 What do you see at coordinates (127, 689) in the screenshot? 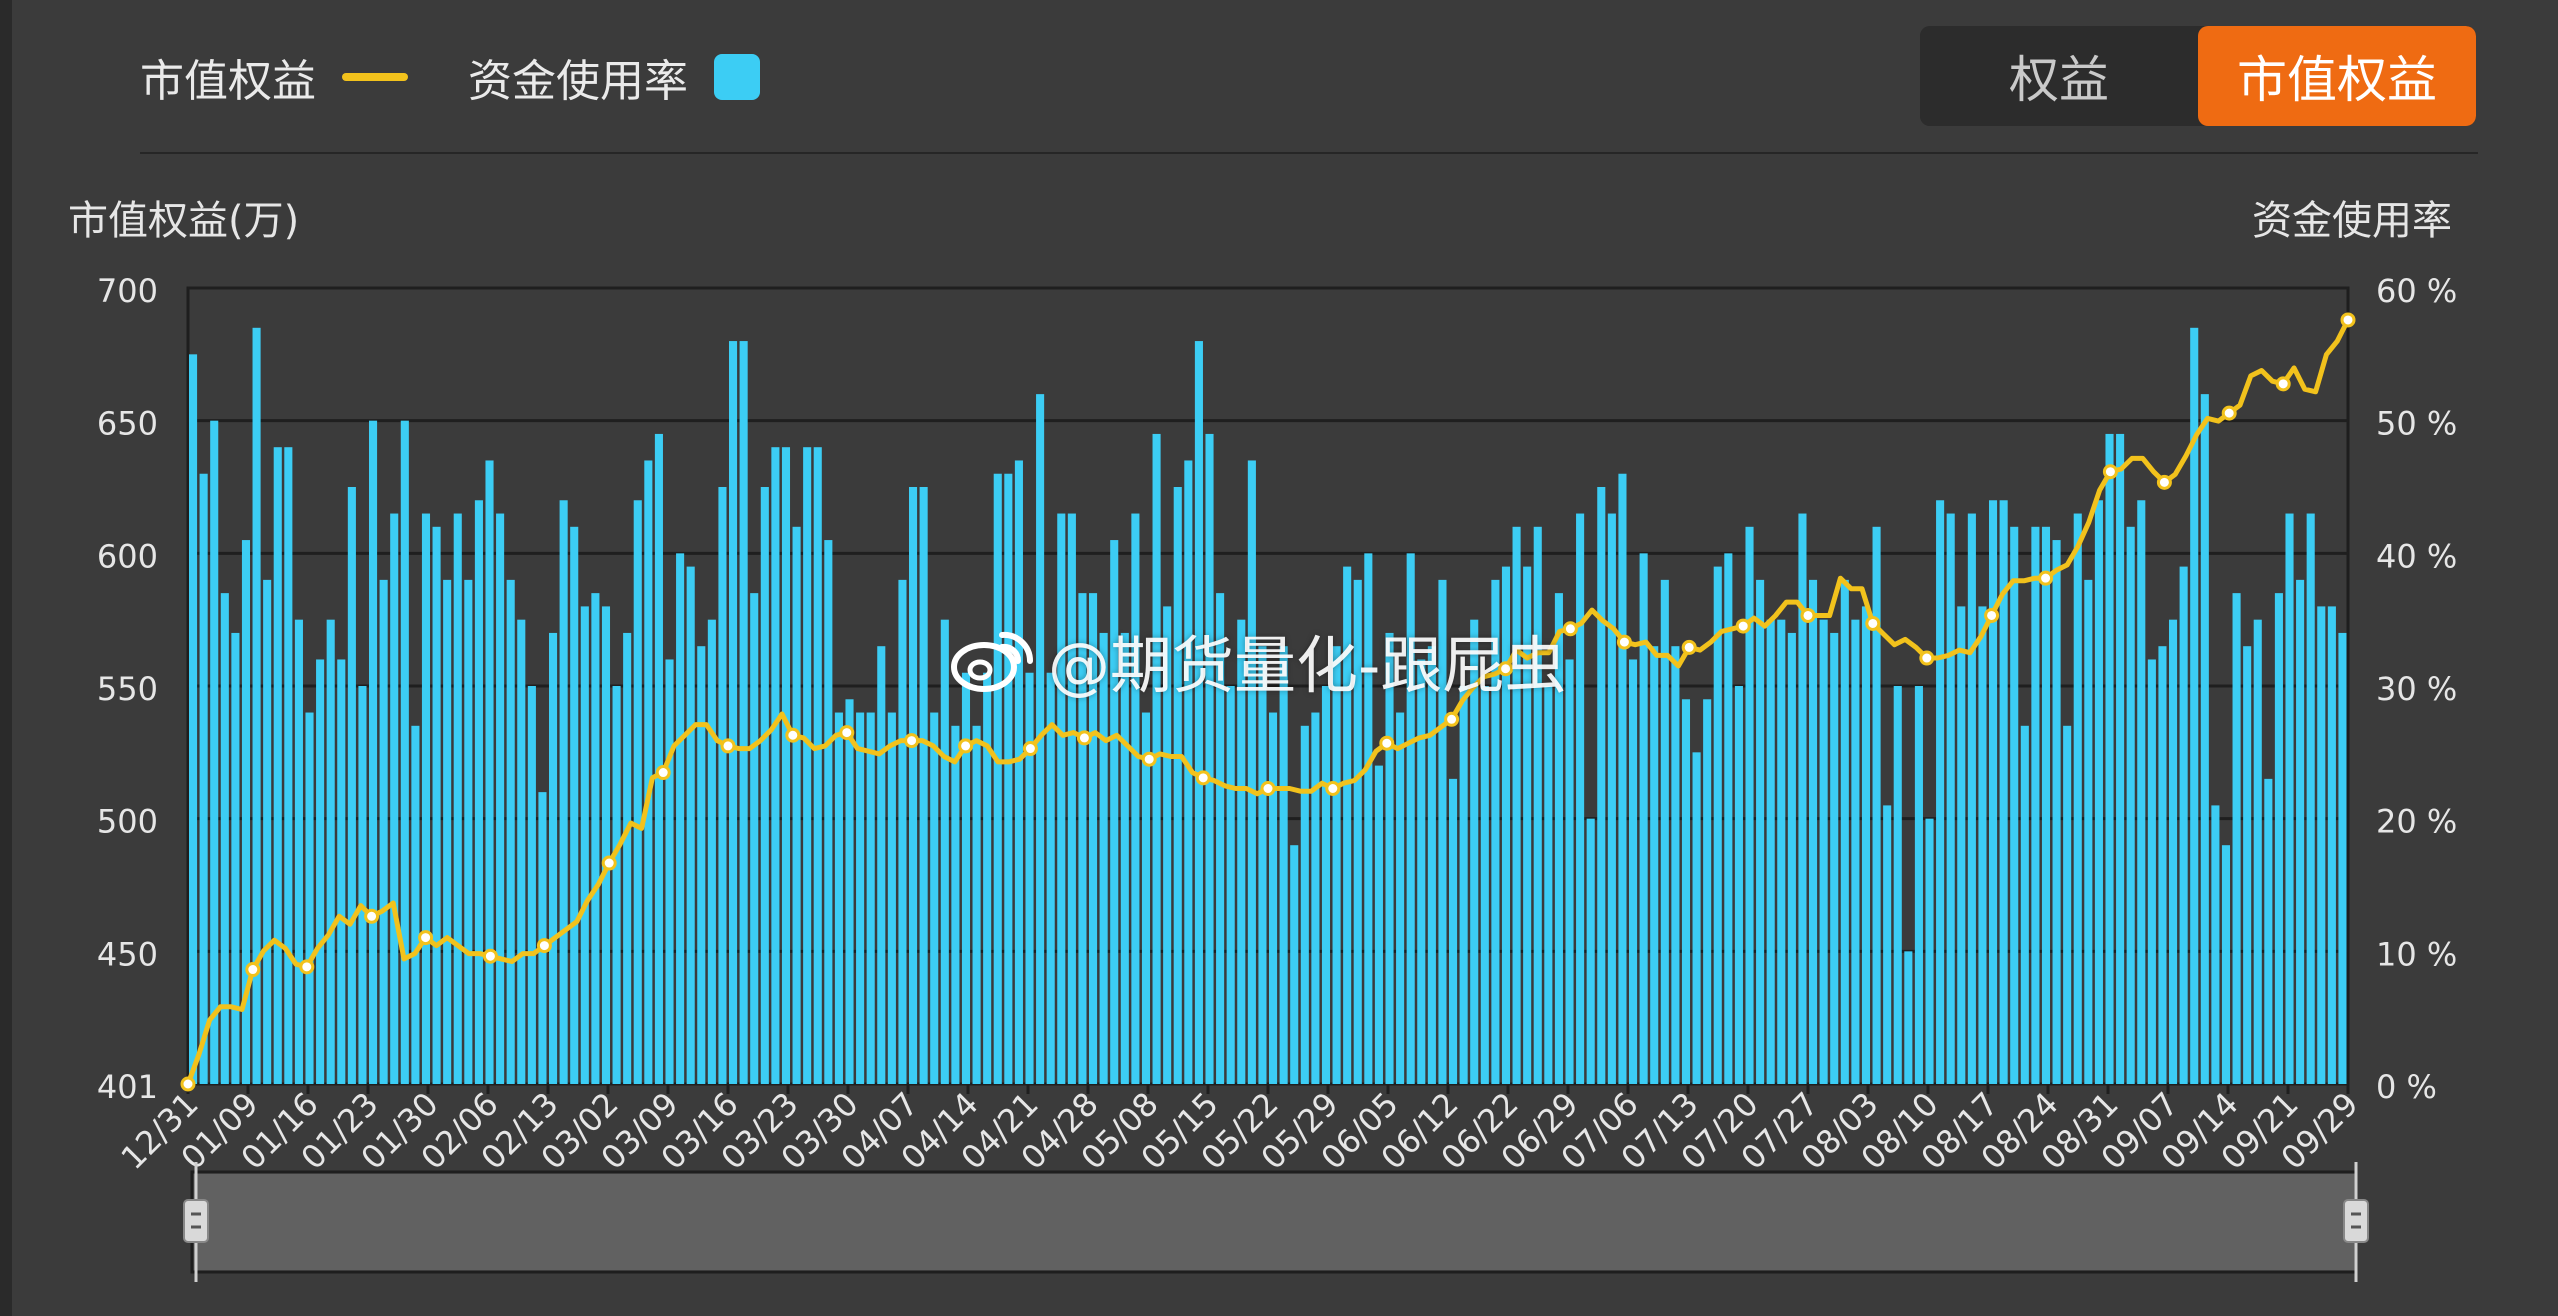
I see `y-tick-label-left: 550` at bounding box center [127, 689].